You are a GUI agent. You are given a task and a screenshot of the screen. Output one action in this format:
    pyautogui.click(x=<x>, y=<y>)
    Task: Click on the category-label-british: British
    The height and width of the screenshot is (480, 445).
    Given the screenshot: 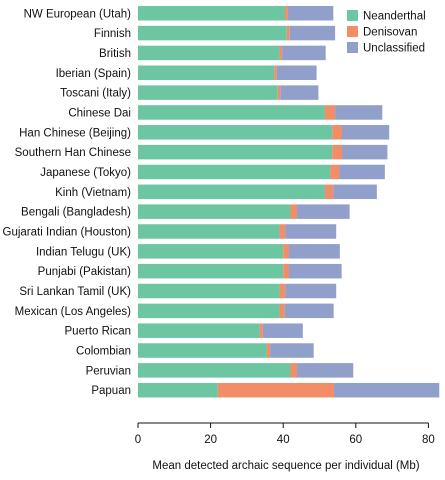 What is the action you would take?
    pyautogui.click(x=115, y=54)
    